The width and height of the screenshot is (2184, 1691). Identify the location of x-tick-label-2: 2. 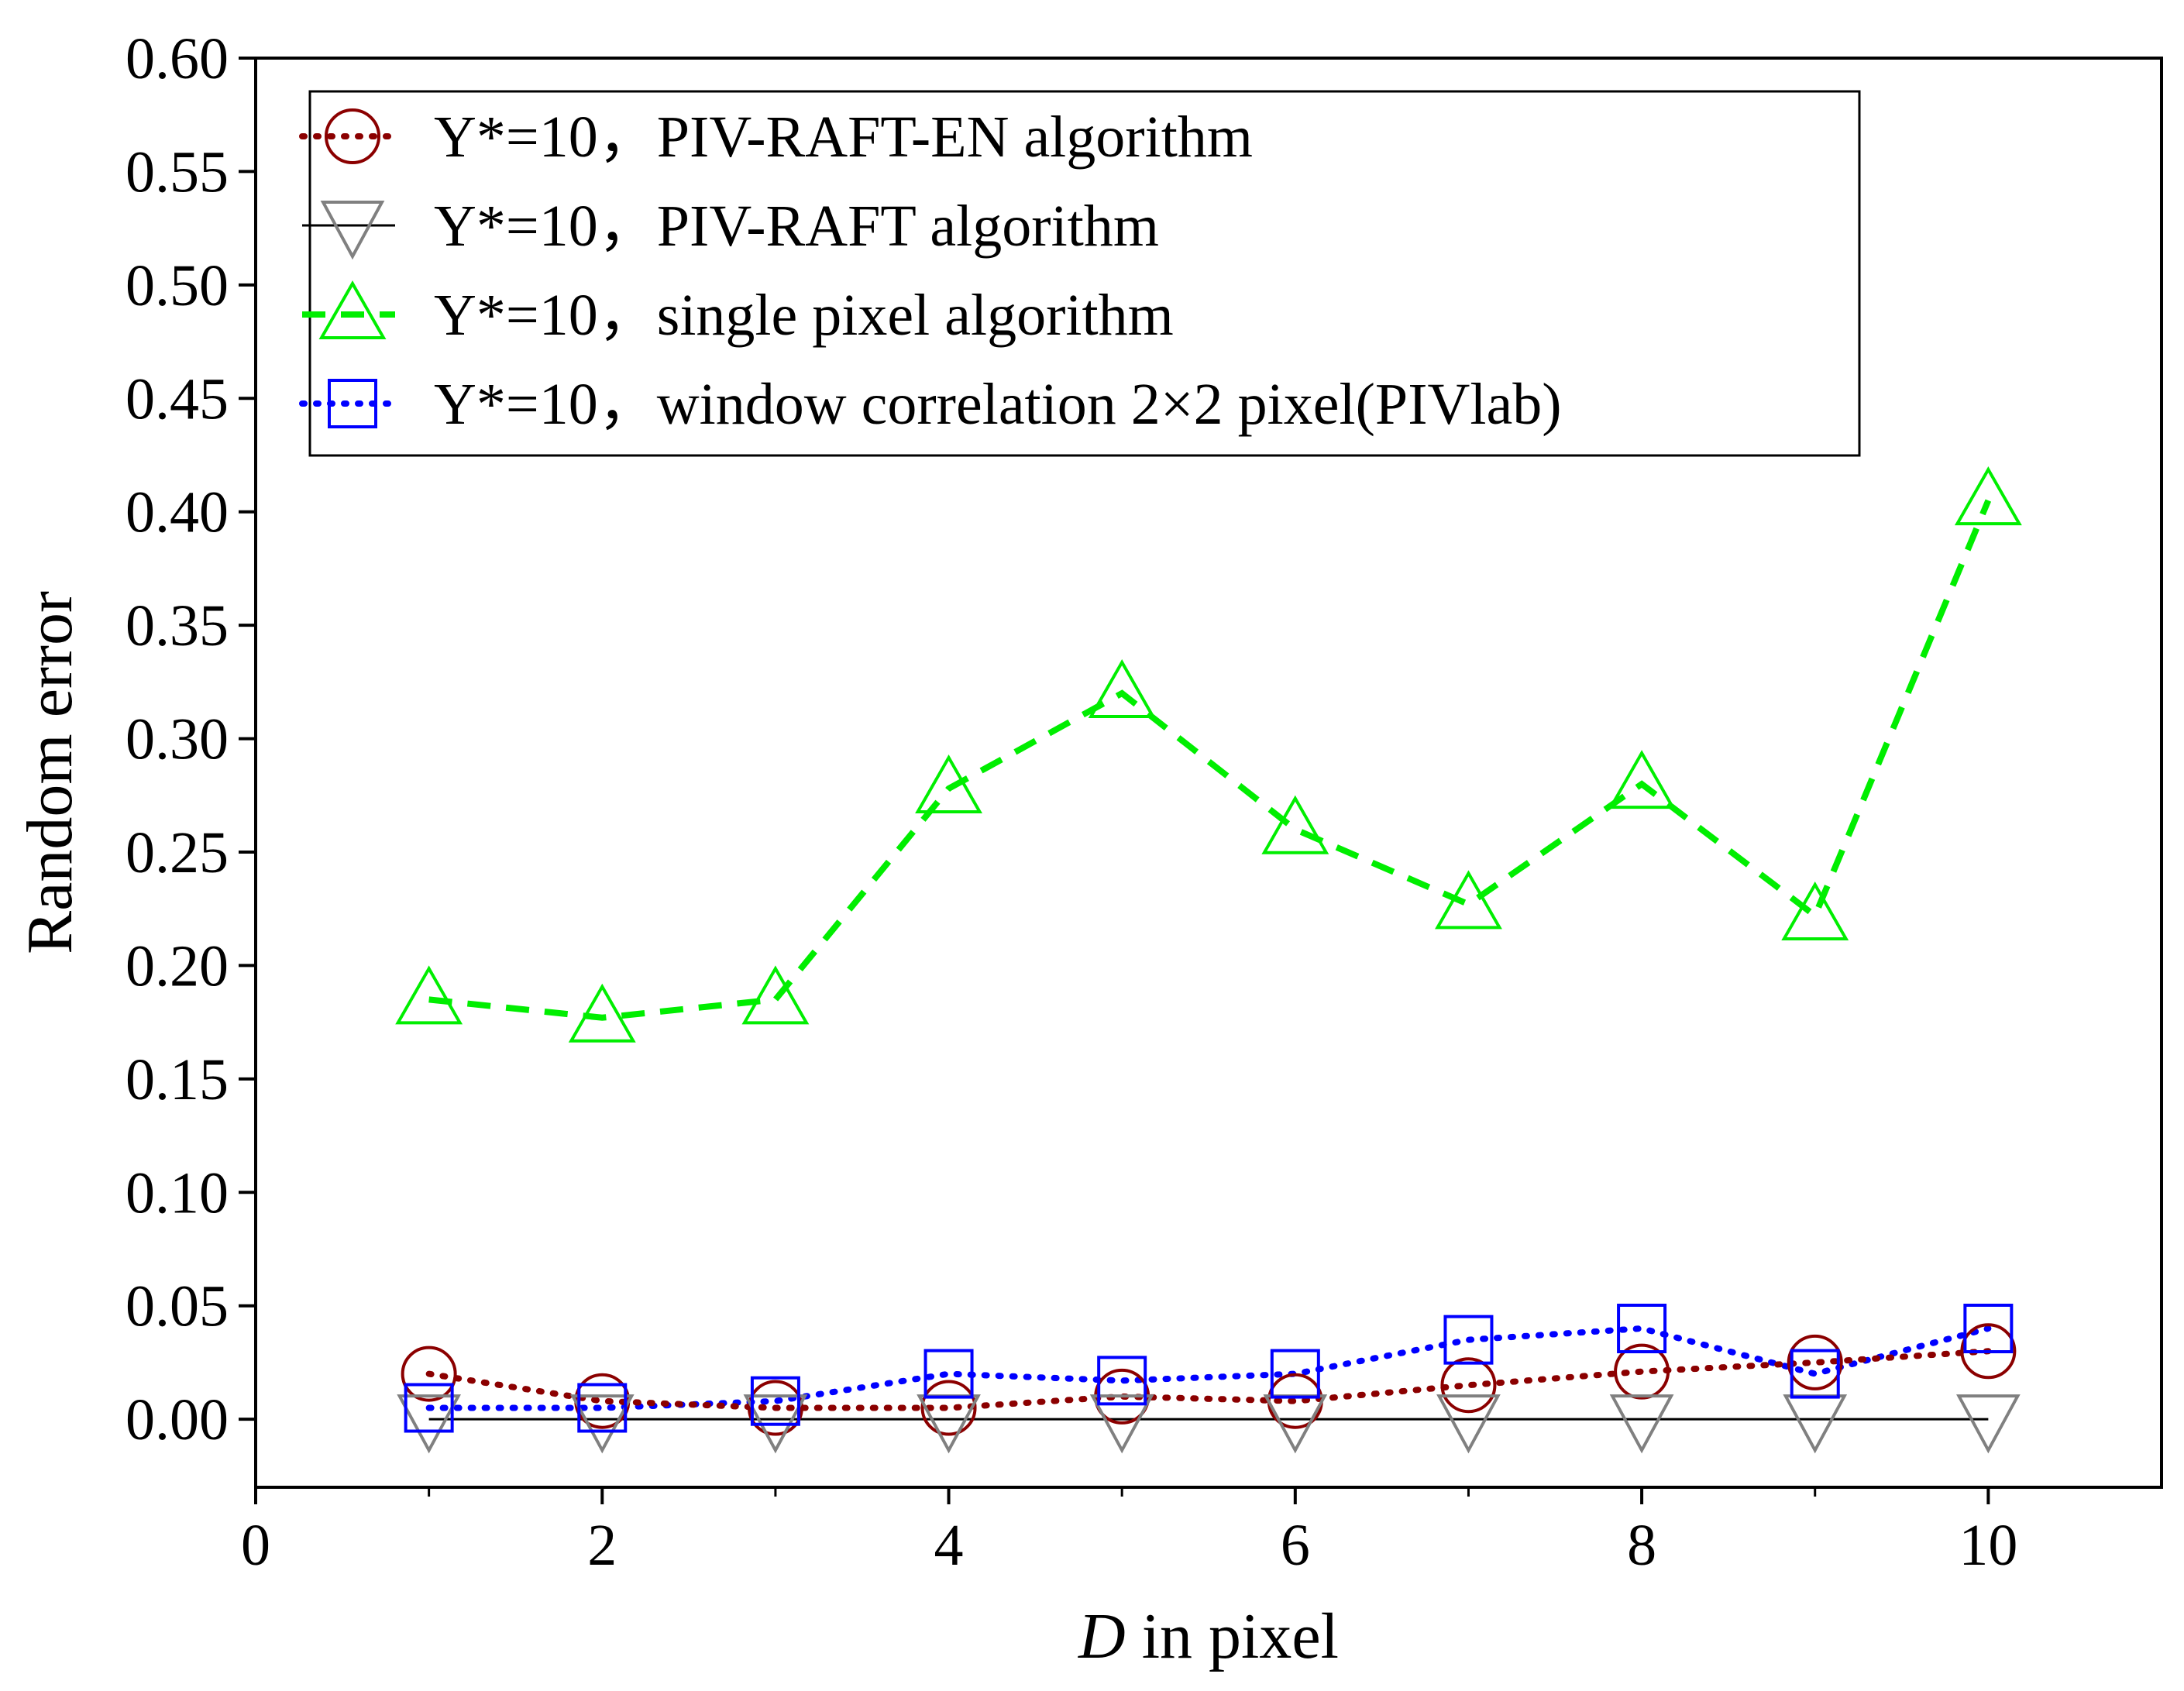
(602, 1545).